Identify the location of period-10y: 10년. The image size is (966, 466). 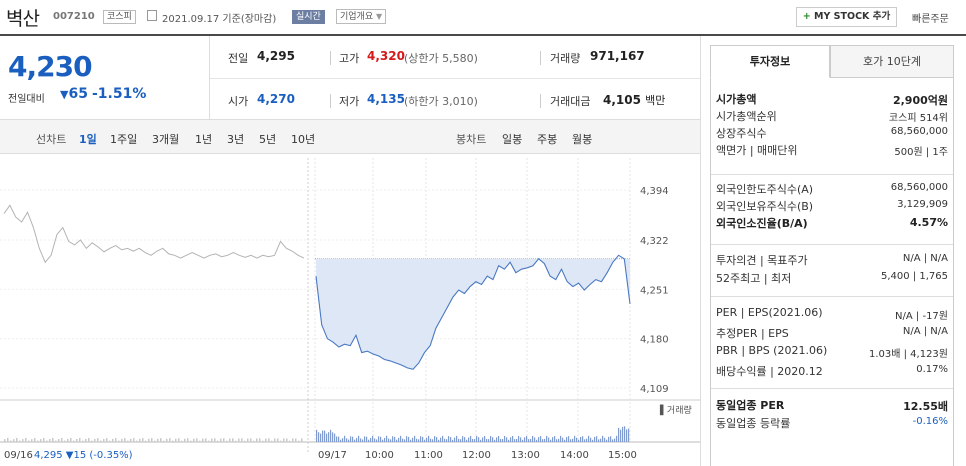
(303, 139).